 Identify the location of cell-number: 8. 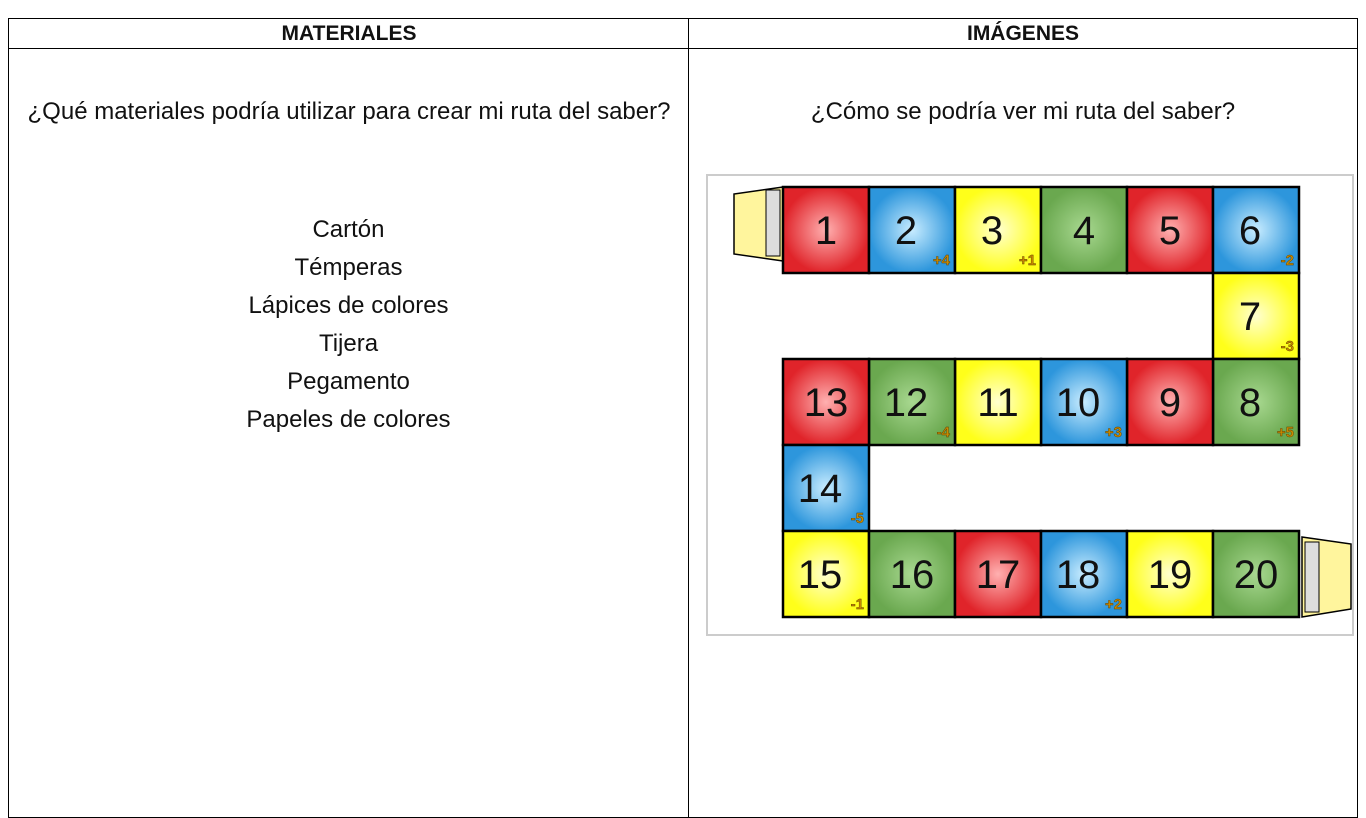
(1250, 403).